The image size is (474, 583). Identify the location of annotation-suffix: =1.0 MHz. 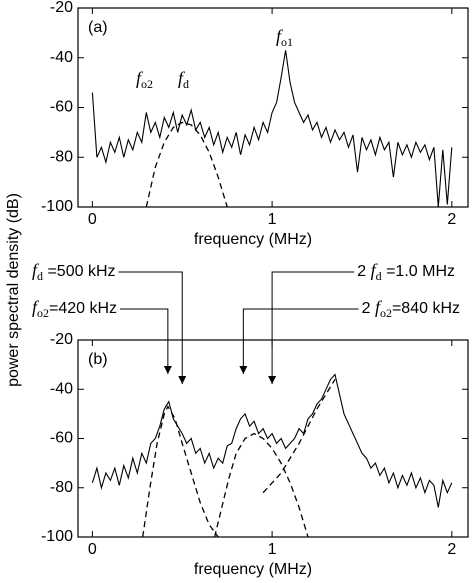
(418, 271).